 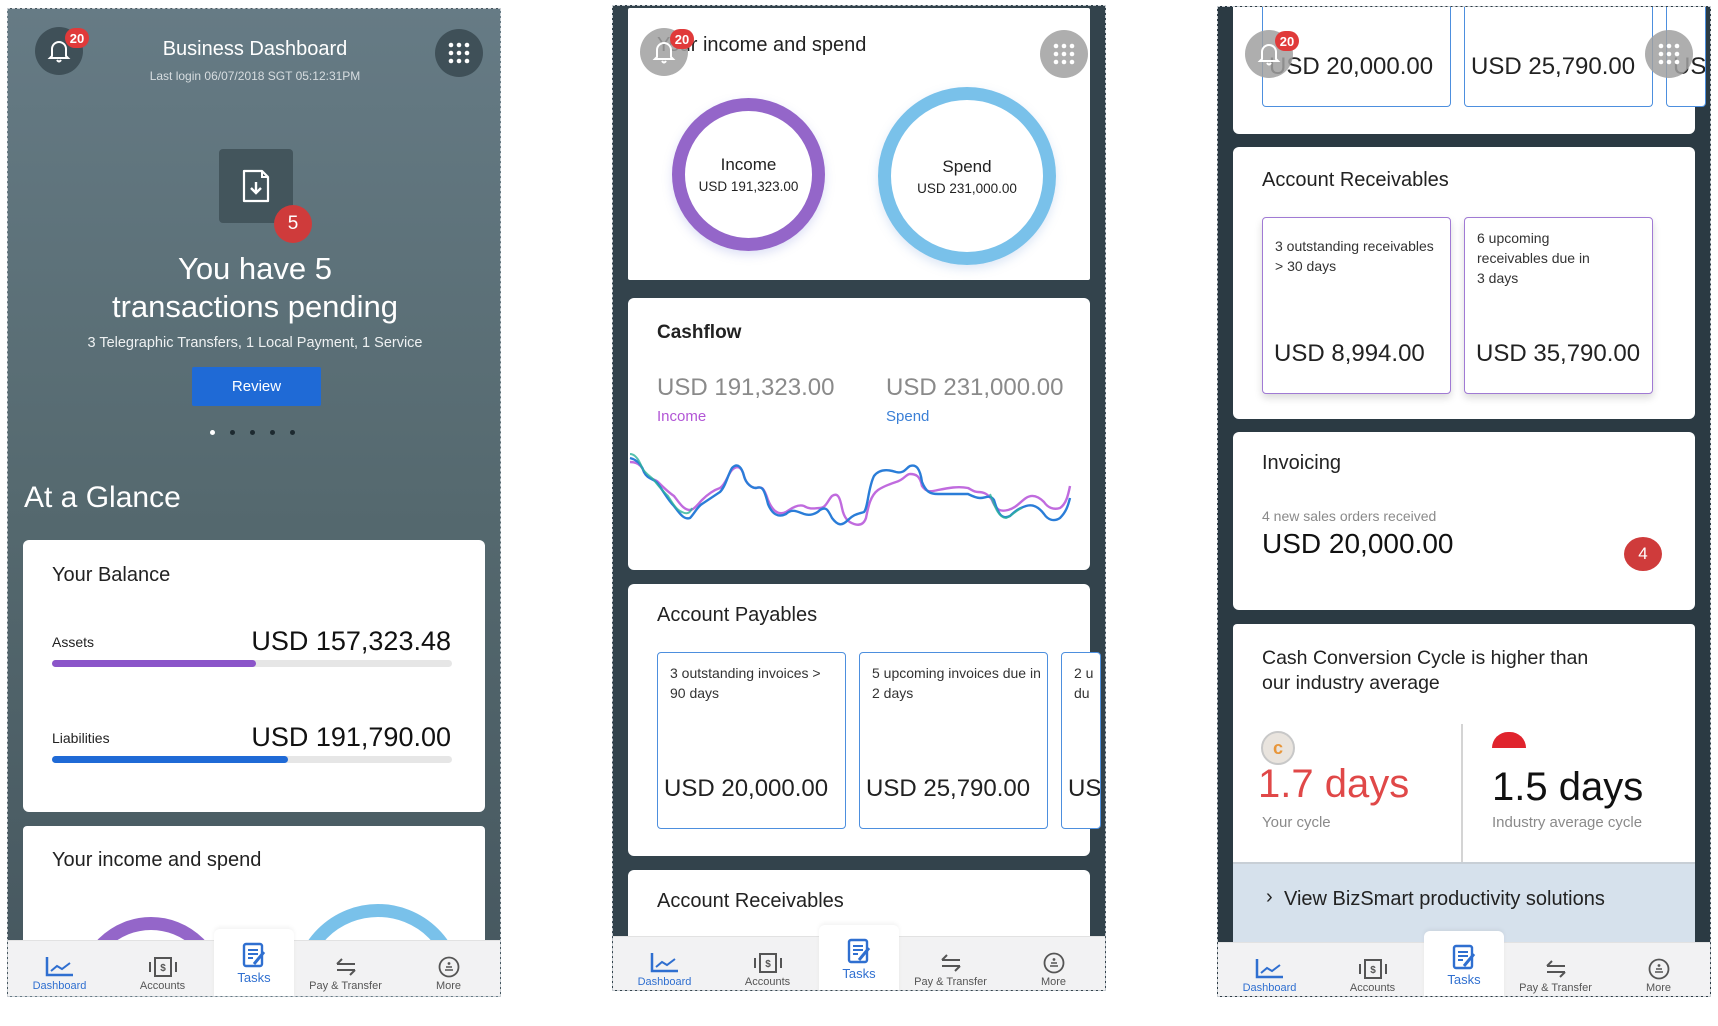 What do you see at coordinates (746, 387) in the screenshot?
I see `cashflow-income-value: USD 191,323.00` at bounding box center [746, 387].